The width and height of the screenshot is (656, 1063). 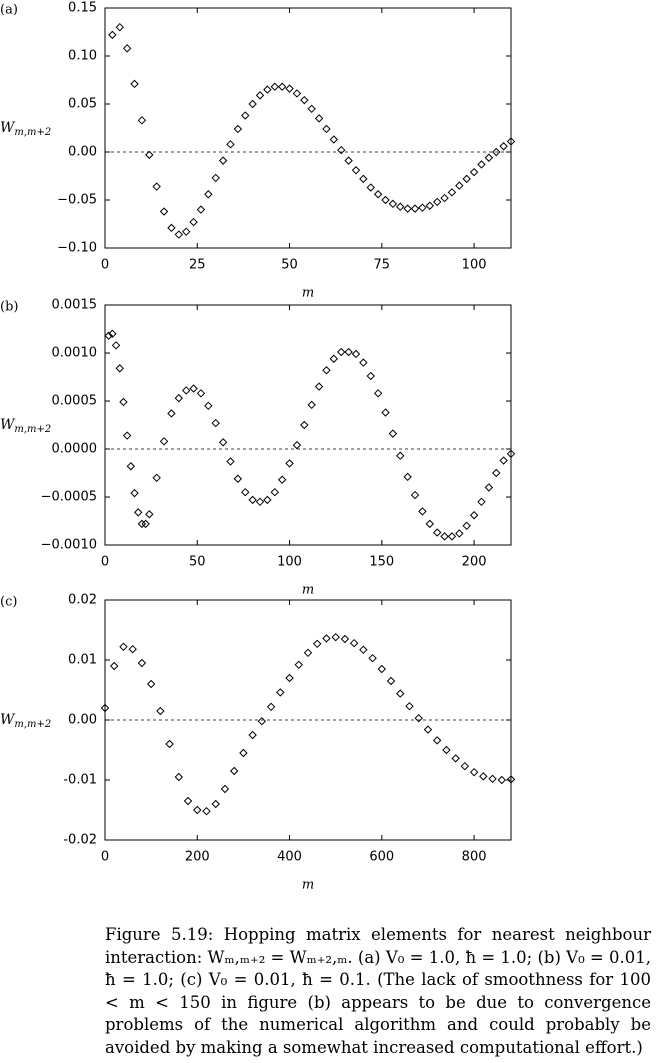 What do you see at coordinates (75, 353) in the screenshot?
I see `y-tick-label: 0.0010` at bounding box center [75, 353].